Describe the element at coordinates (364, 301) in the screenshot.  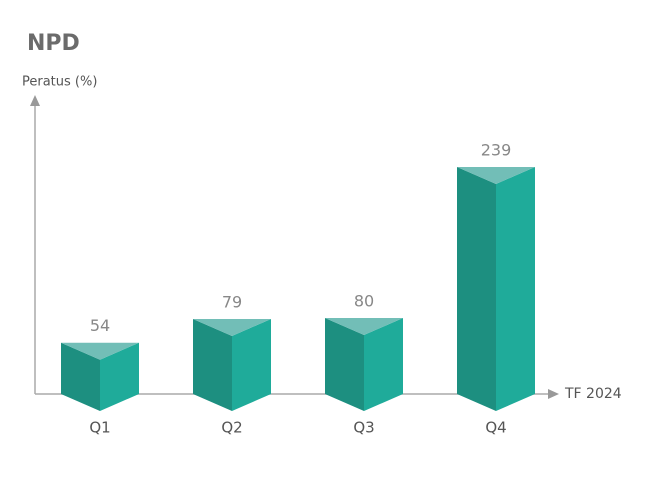
I see `value-label: 80` at that location.